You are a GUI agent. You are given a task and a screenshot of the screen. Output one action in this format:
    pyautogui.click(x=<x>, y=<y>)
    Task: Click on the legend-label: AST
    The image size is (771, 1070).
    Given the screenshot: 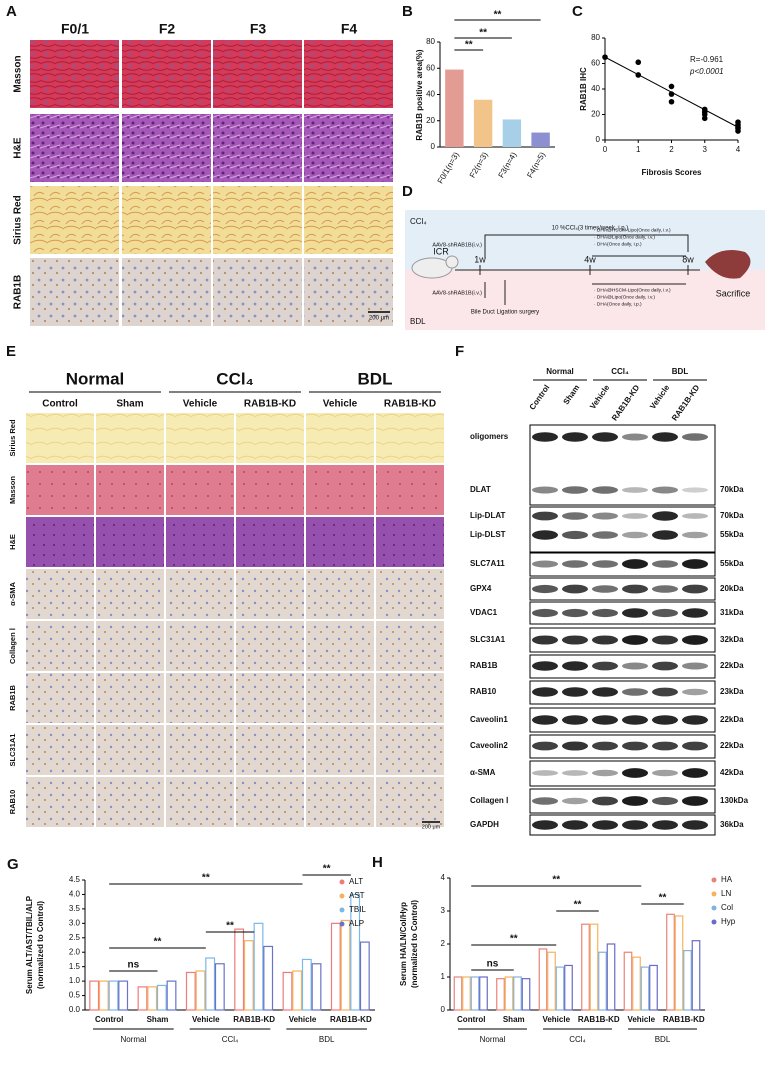 What is the action you would take?
    pyautogui.click(x=357, y=895)
    